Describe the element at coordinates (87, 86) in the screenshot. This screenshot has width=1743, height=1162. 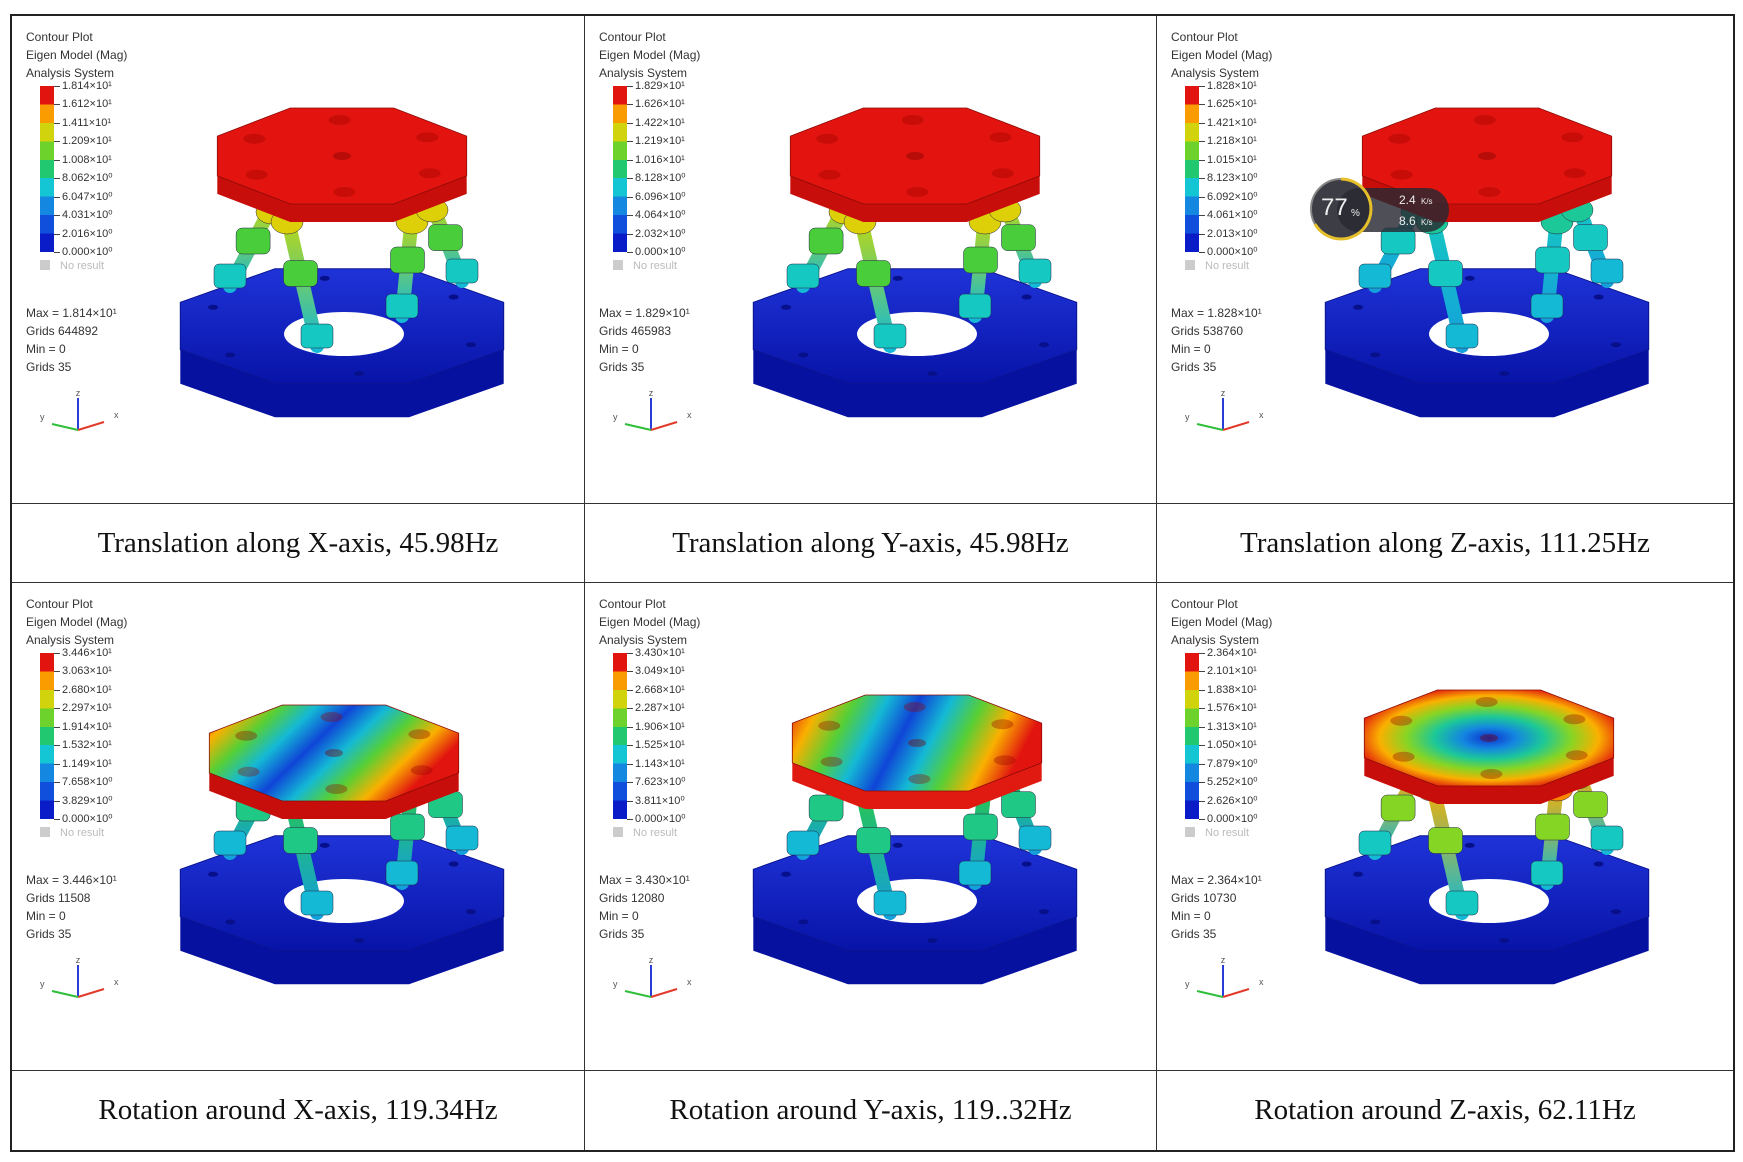
I see `legend-tick-label: 1.814×10¹` at that location.